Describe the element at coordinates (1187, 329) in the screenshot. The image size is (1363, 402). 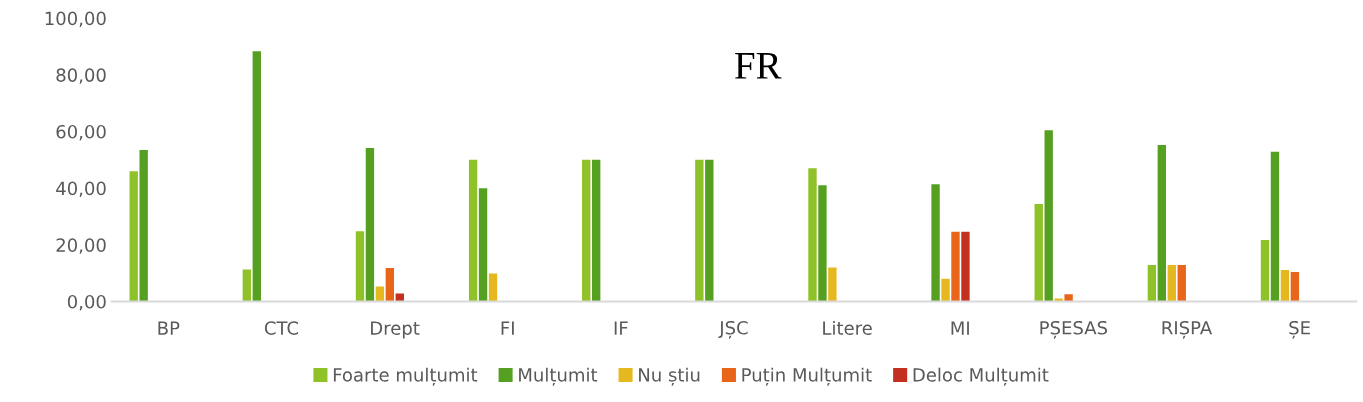
I see `x-tick-label: RIȘPA` at that location.